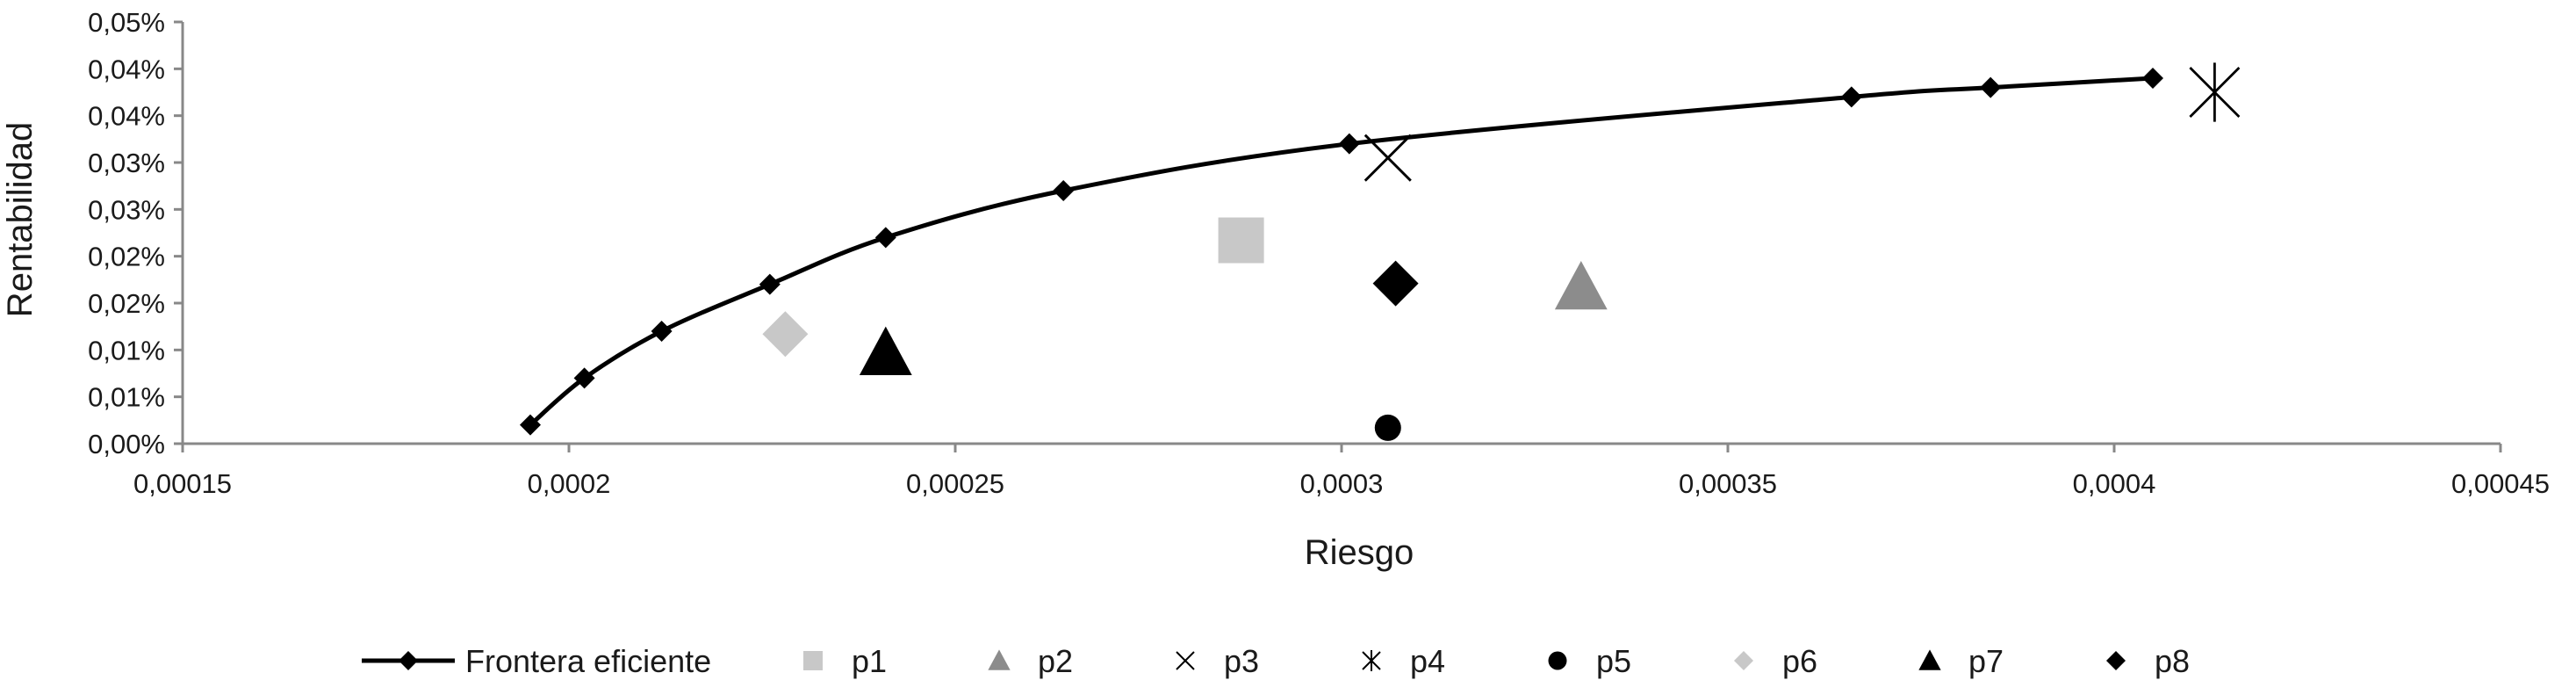 This screenshot has height=680, width=2576. Describe the element at coordinates (1395, 283) in the screenshot. I see `portfolio-point-p8` at that location.